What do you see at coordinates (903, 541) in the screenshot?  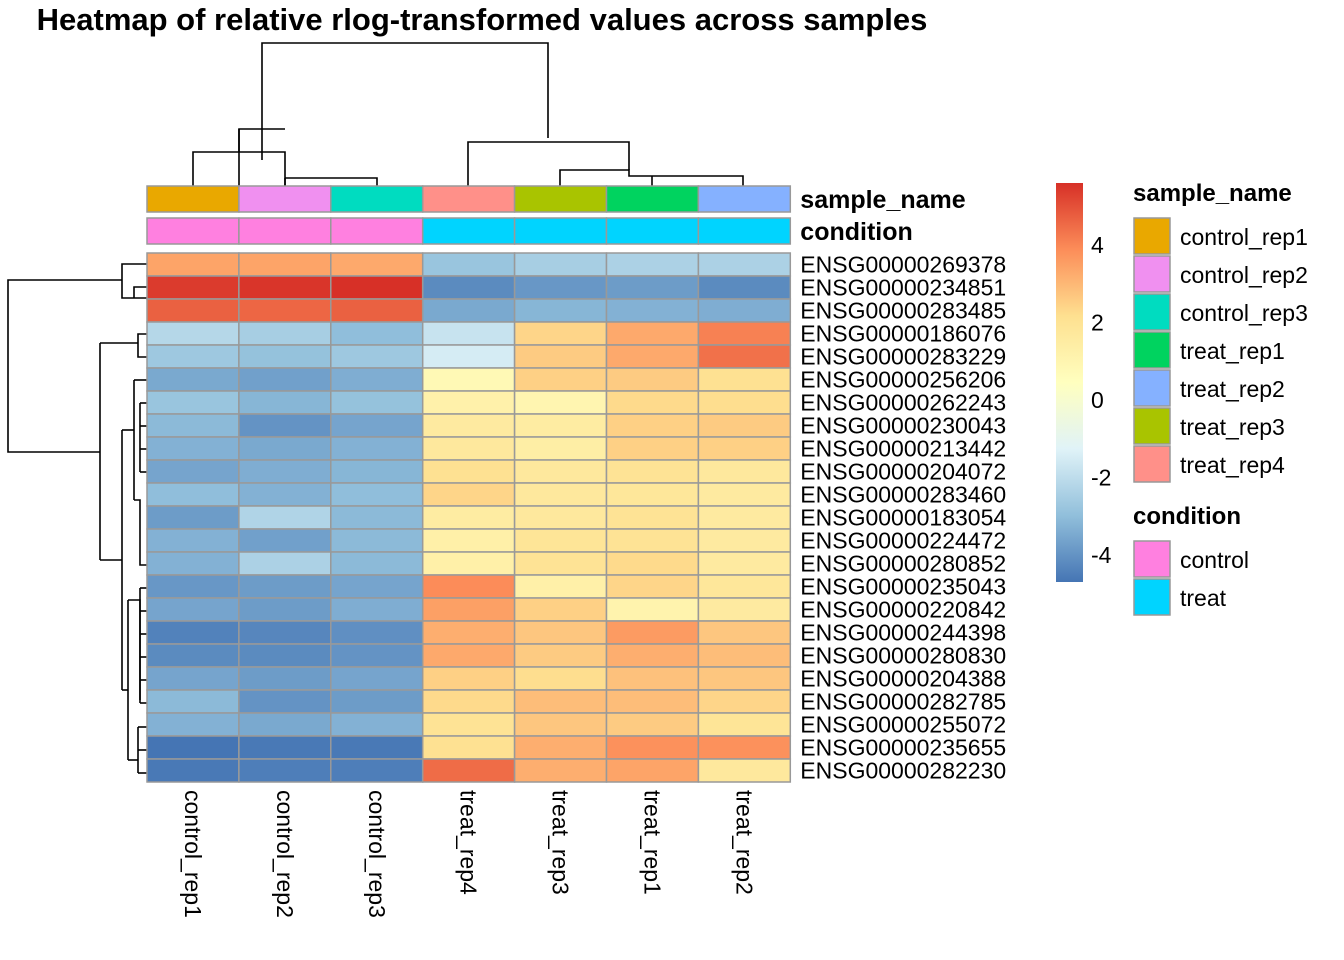 I see `row-label: ENSG00000224472` at bounding box center [903, 541].